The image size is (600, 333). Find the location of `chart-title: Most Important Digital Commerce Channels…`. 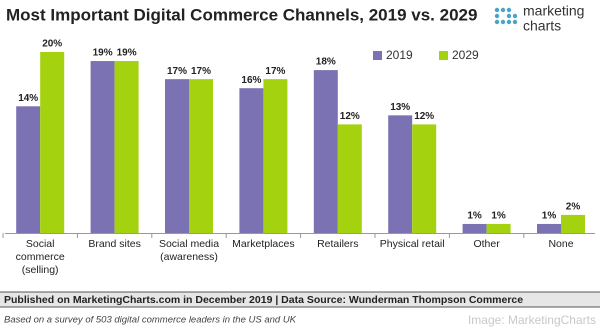

chart-title: Most Important Digital Commerce Channels… is located at coordinates (241, 14).